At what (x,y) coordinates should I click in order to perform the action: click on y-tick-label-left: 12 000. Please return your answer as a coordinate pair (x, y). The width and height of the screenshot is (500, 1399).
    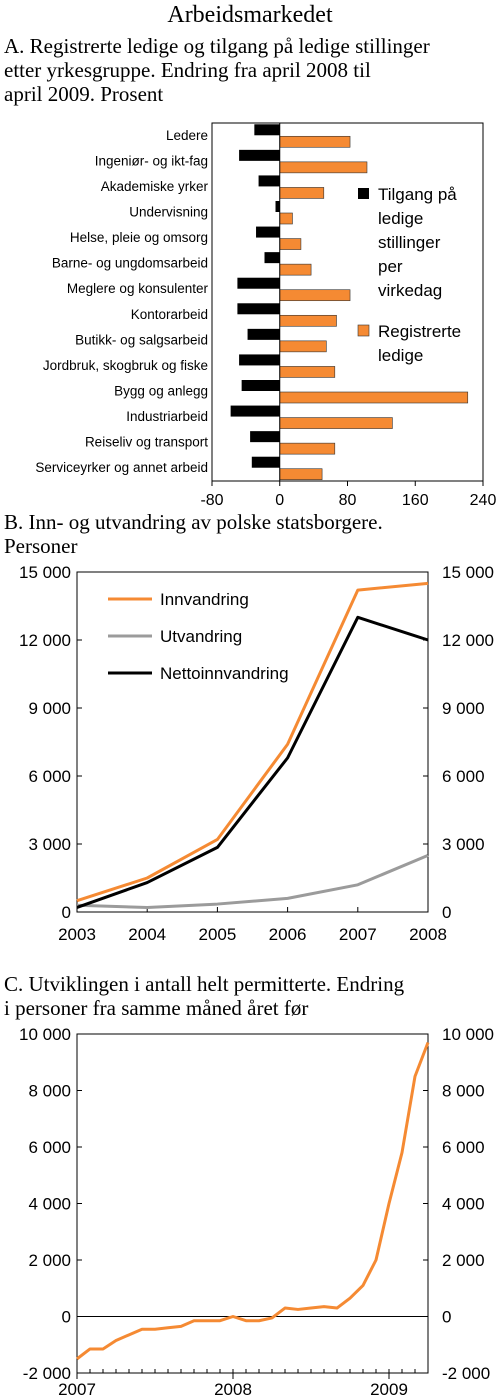
    Looking at the image, I should click on (45, 640).